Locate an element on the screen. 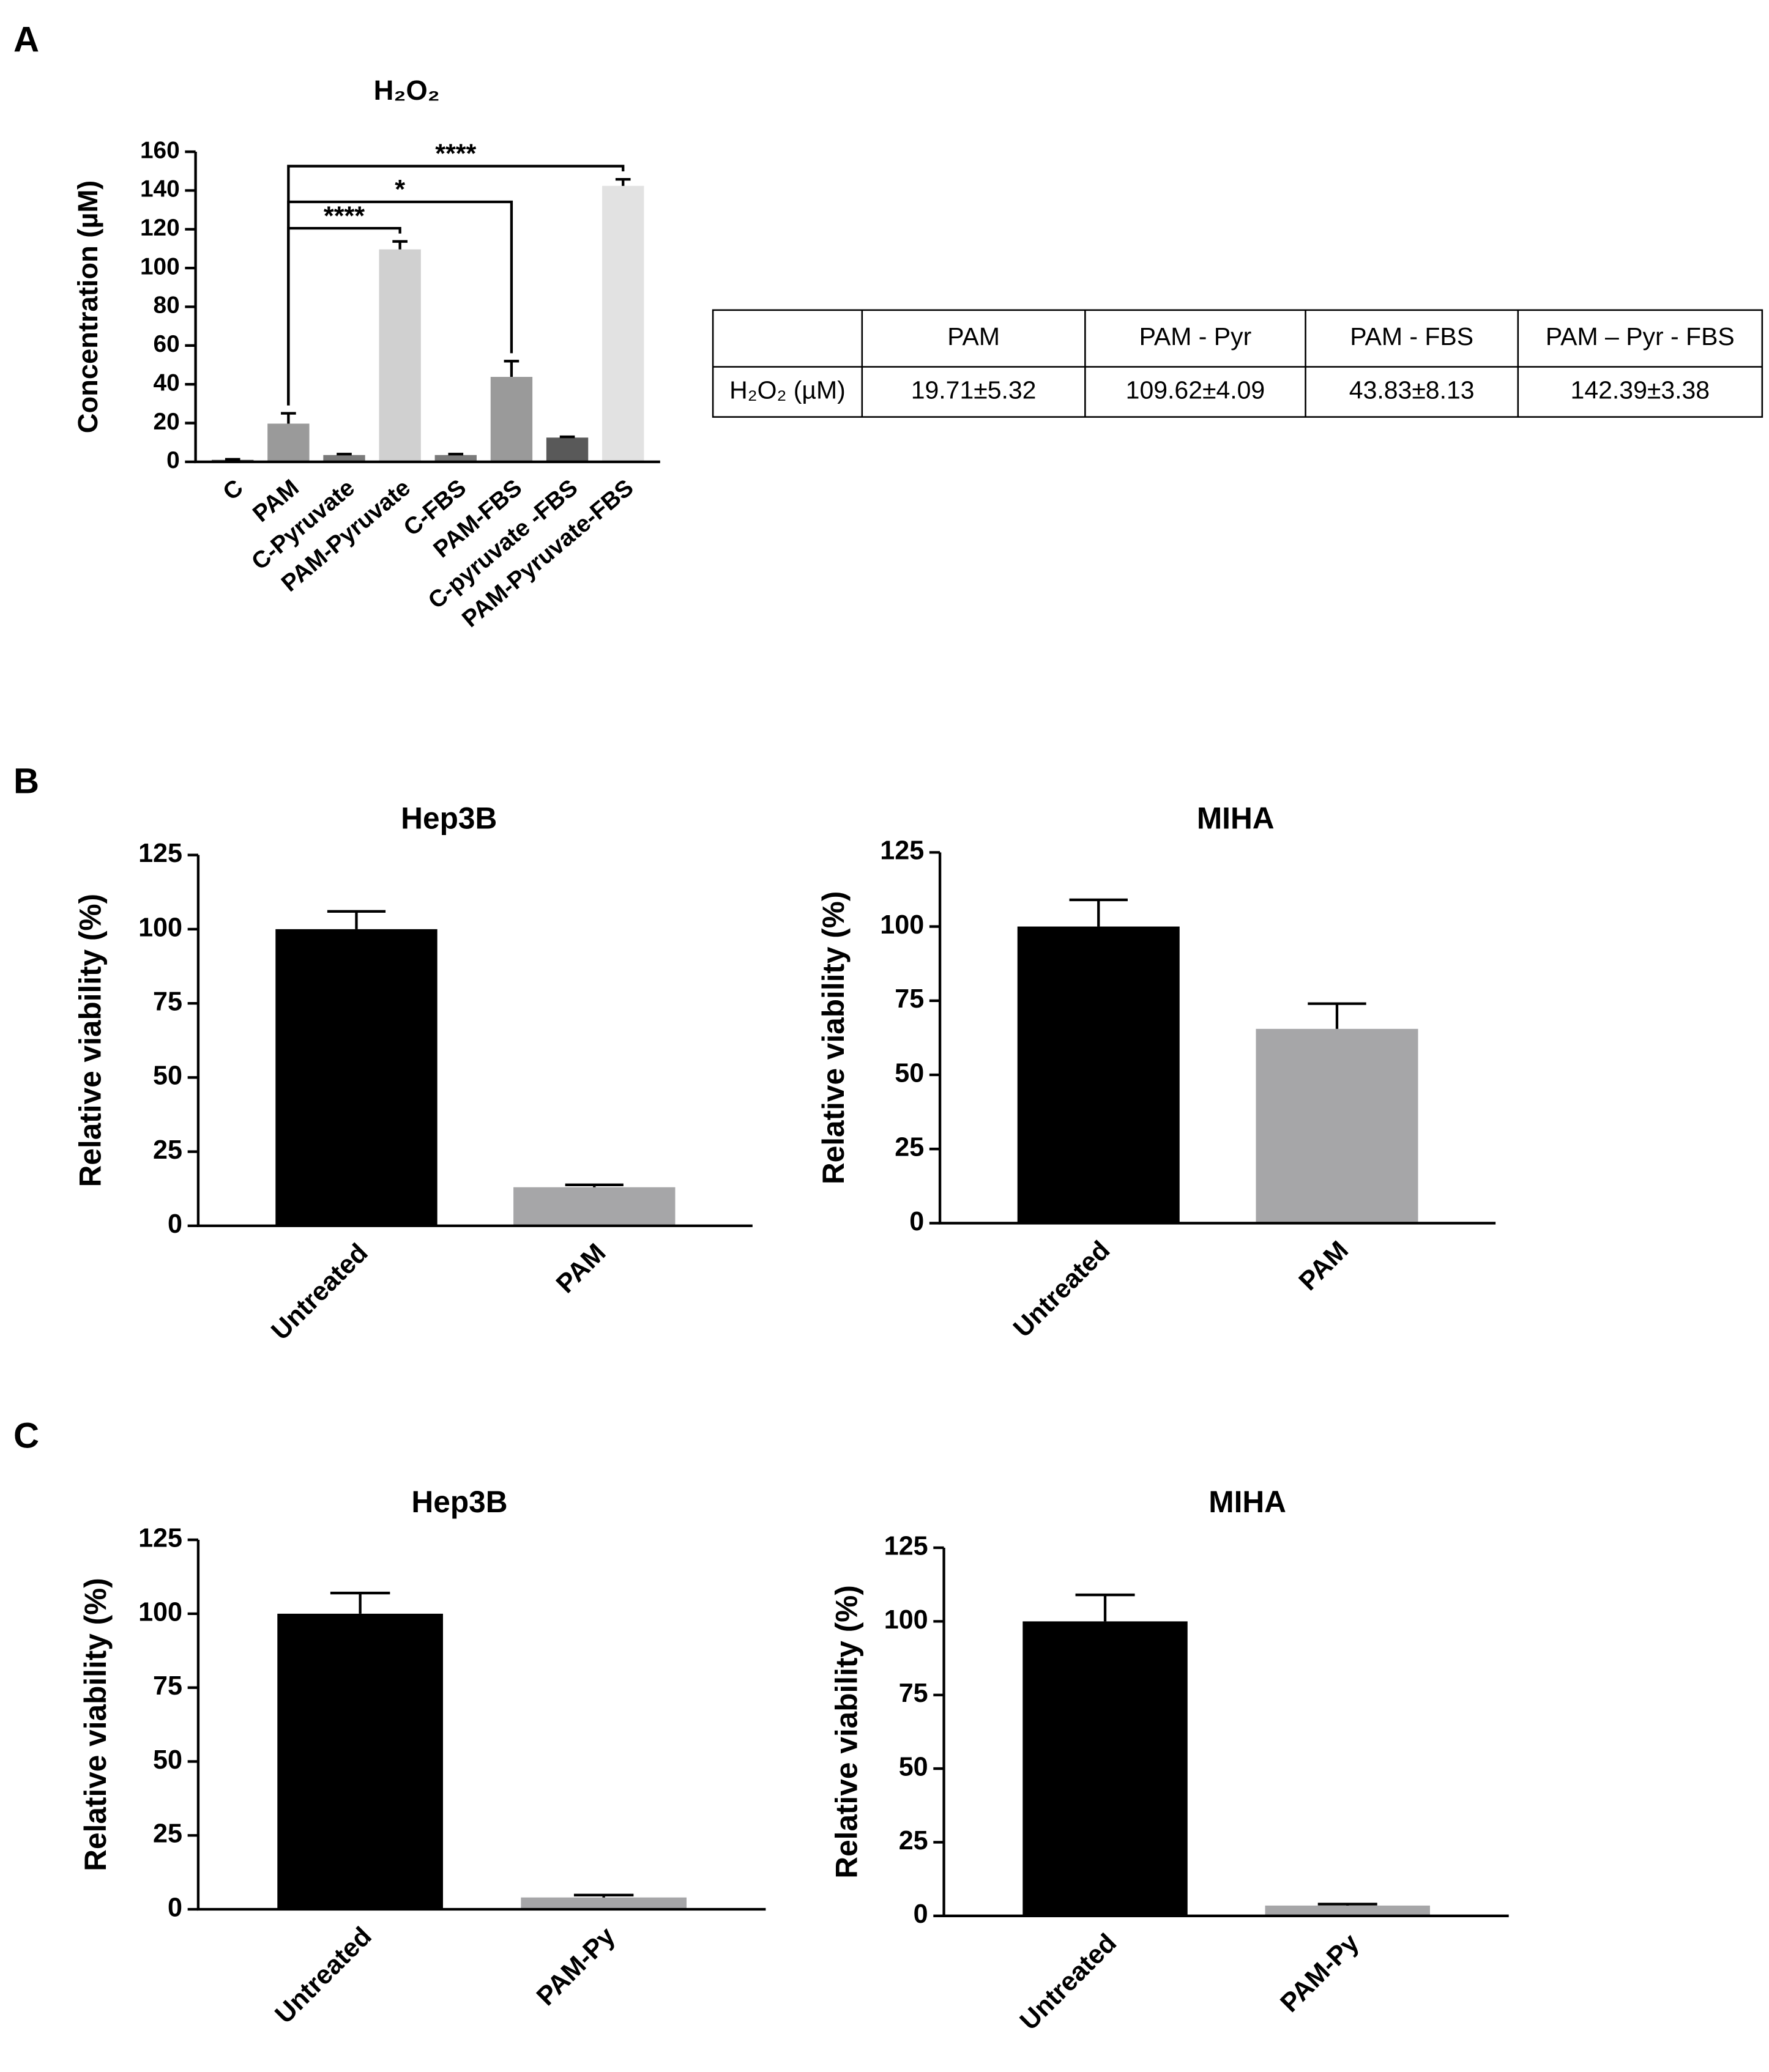 The width and height of the screenshot is (1769, 2072). significance-label: * is located at coordinates (400, 190).